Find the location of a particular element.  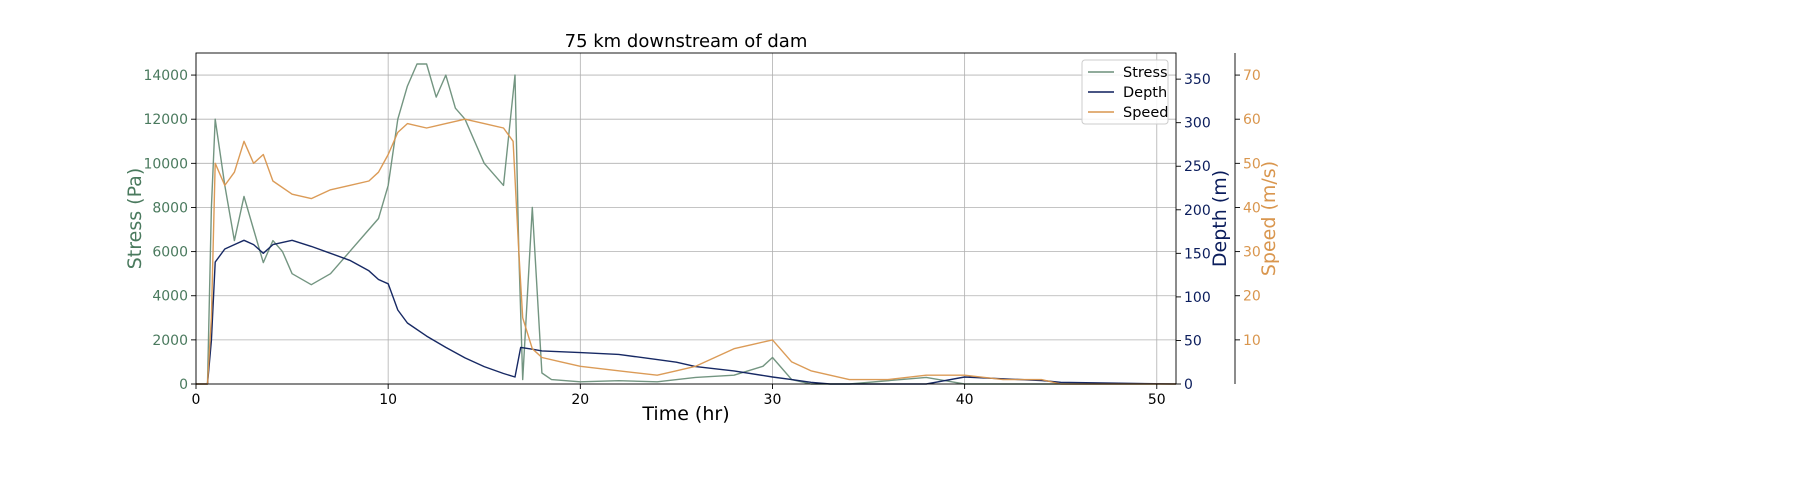

x-tick-label: 40 is located at coordinates (965, 400).